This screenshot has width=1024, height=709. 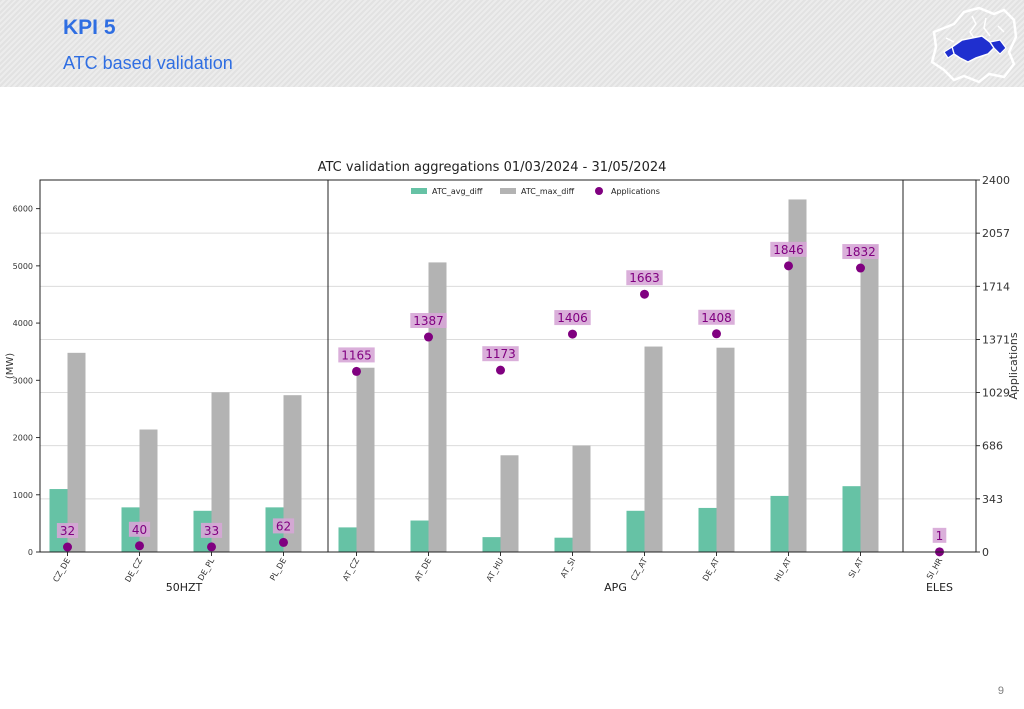 What do you see at coordinates (23, 495) in the screenshot?
I see `y-tick-label: 1000` at bounding box center [23, 495].